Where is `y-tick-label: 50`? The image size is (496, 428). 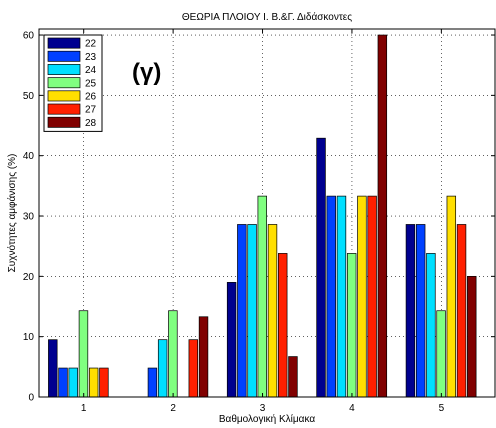
y-tick-label: 50 is located at coordinates (29, 96).